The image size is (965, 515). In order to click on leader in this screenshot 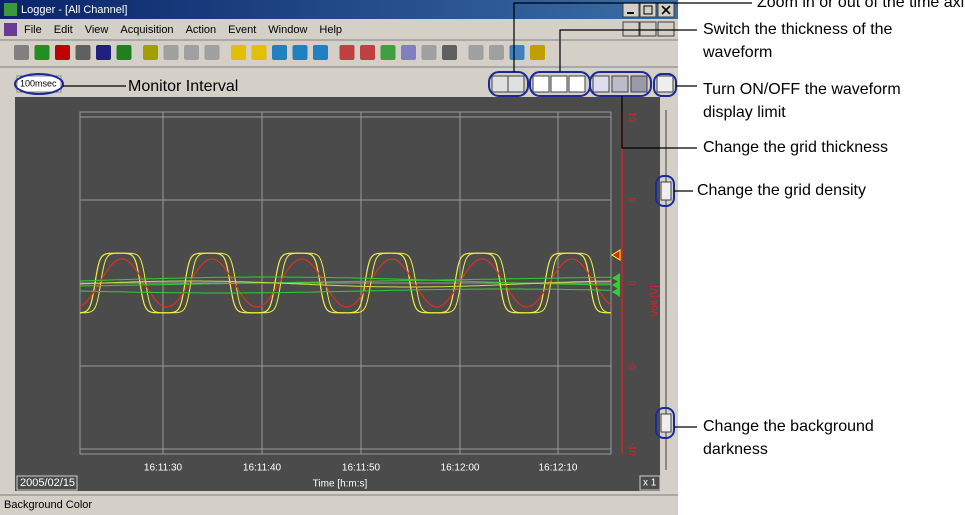, I will do `click(659, 122)`.